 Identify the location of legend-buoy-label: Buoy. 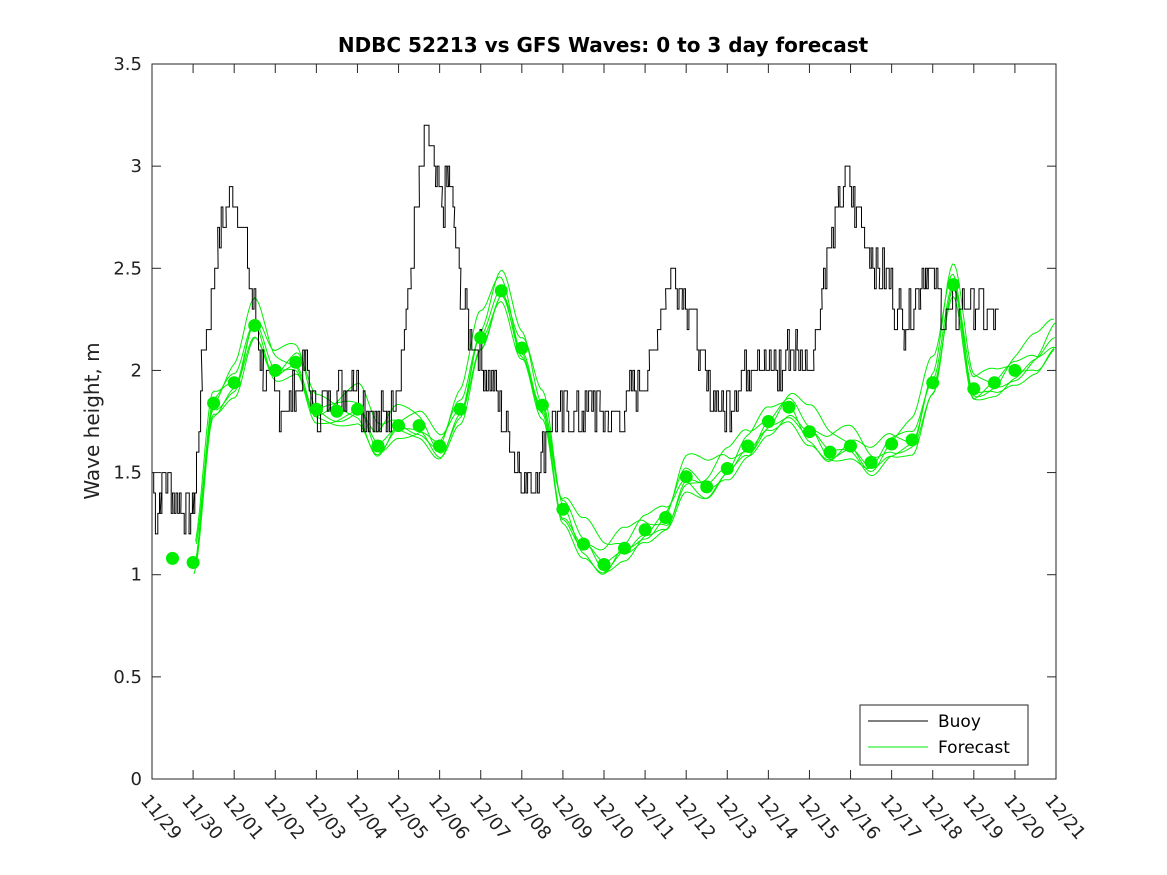
(959, 722).